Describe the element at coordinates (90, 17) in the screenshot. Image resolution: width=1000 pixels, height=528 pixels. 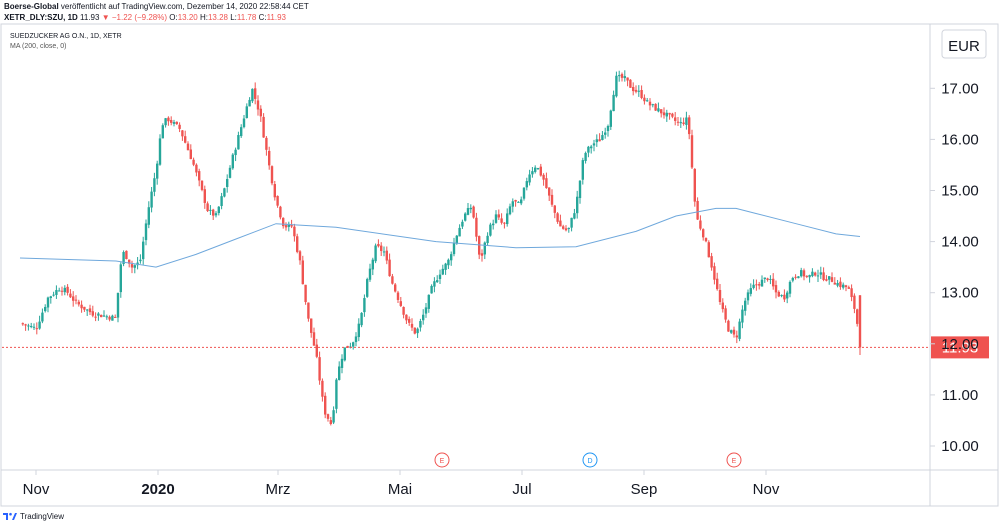
I see `last-price-value: 11.93` at that location.